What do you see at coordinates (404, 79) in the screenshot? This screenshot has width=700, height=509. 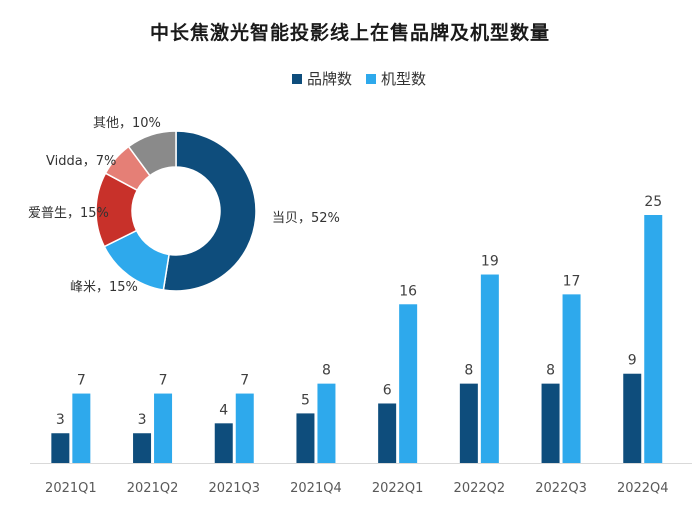 I see `legend-label-model: 机型数` at bounding box center [404, 79].